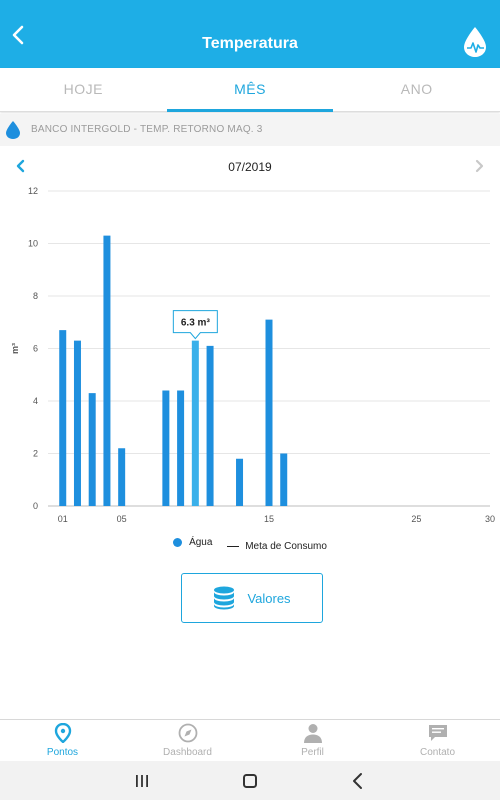 The height and width of the screenshot is (800, 500). Describe the element at coordinates (35, 296) in the screenshot. I see `y-tick-label: 8` at that location.